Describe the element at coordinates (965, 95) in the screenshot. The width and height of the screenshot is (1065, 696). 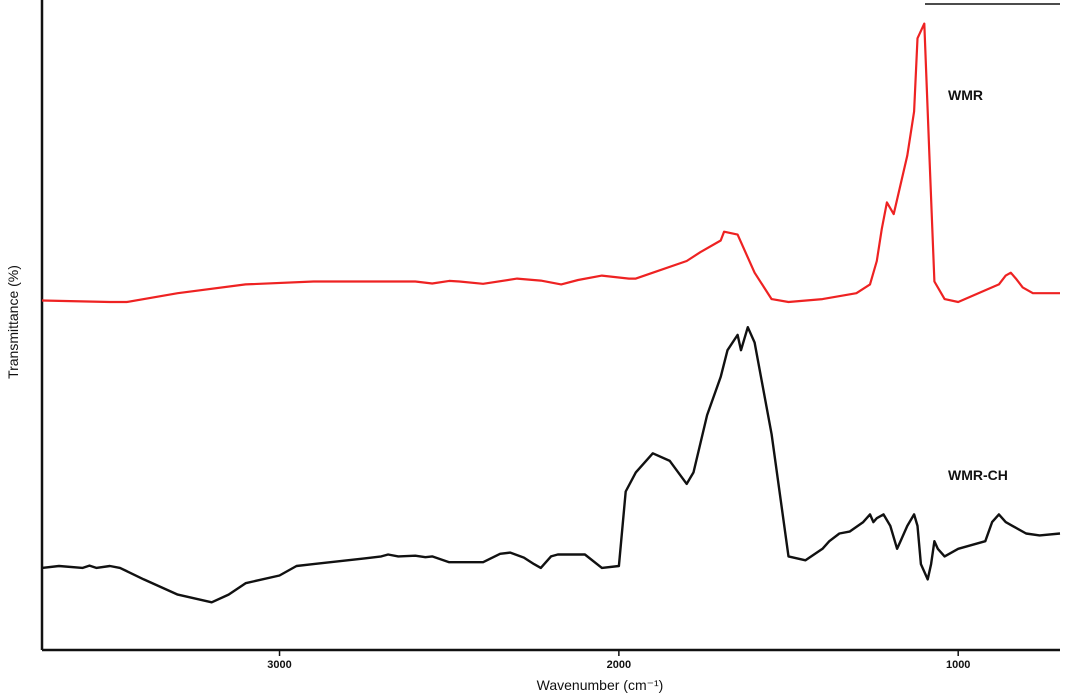
I see `series-label-wmr: WMR` at that location.